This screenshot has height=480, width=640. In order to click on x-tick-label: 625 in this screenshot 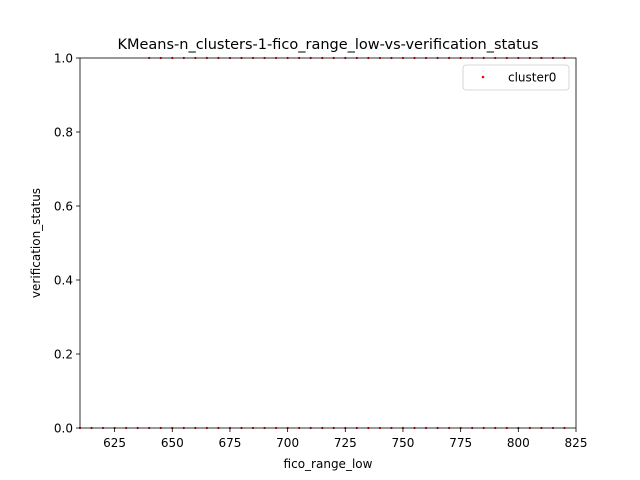, I will do `click(114, 443)`.